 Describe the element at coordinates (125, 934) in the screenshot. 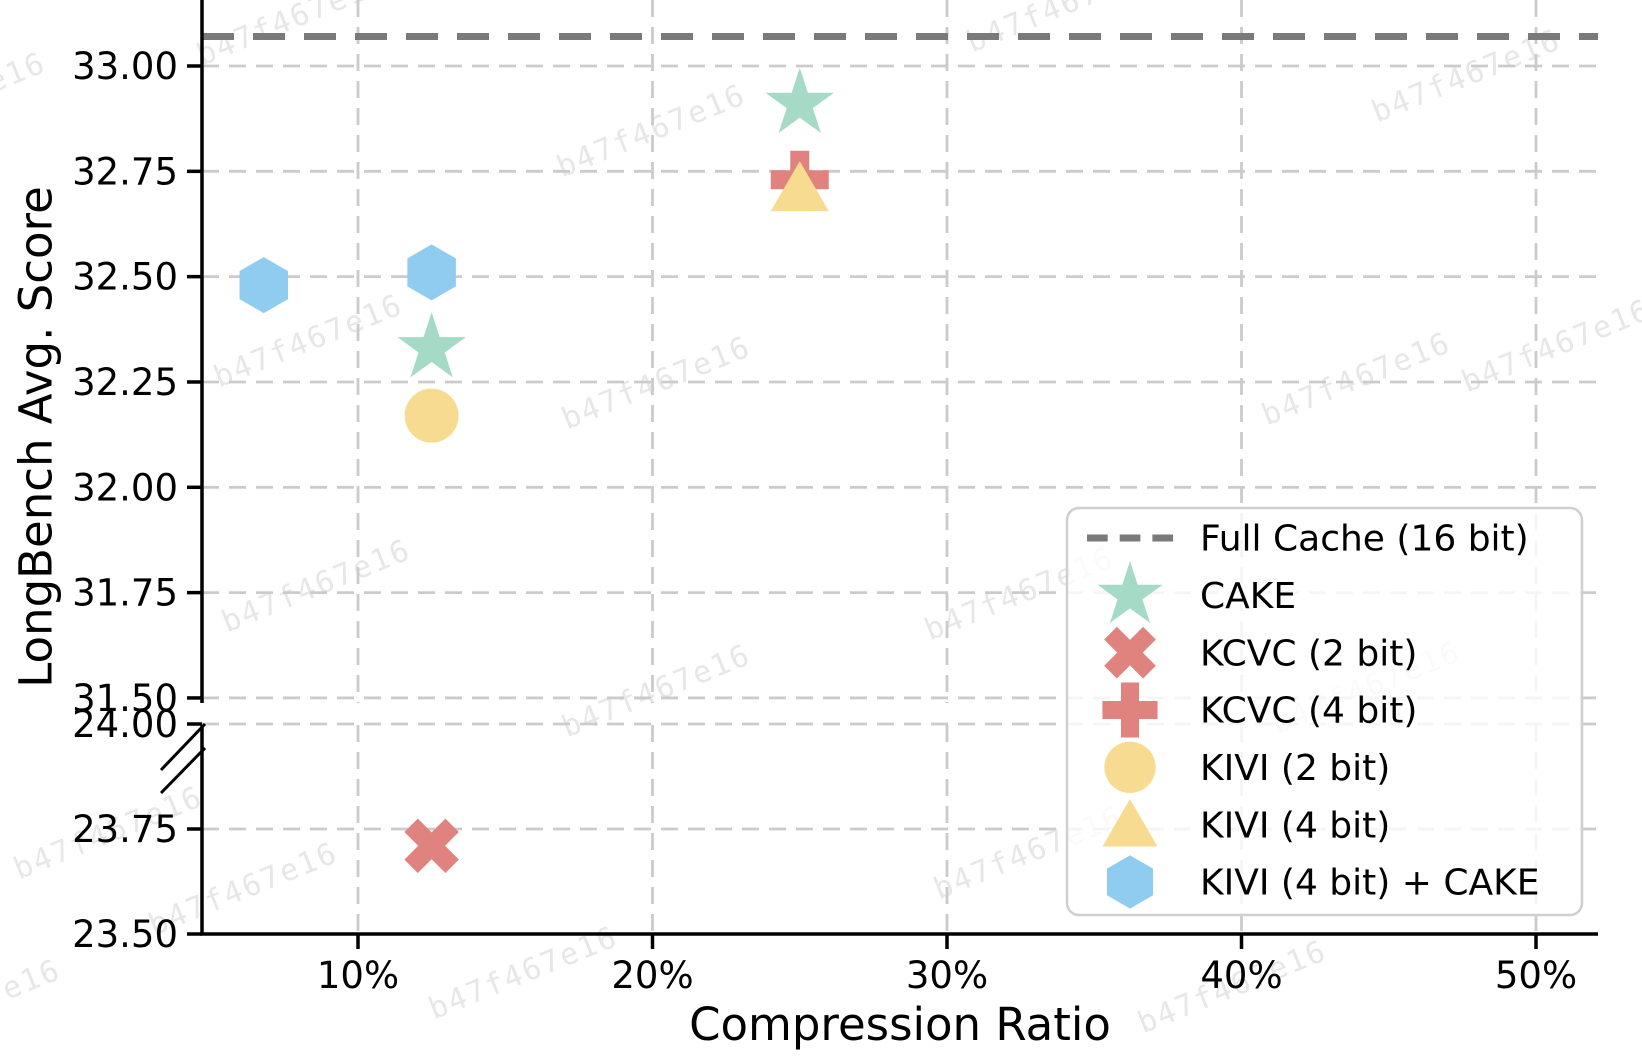

I see `y-tick-label: 23.50` at that location.